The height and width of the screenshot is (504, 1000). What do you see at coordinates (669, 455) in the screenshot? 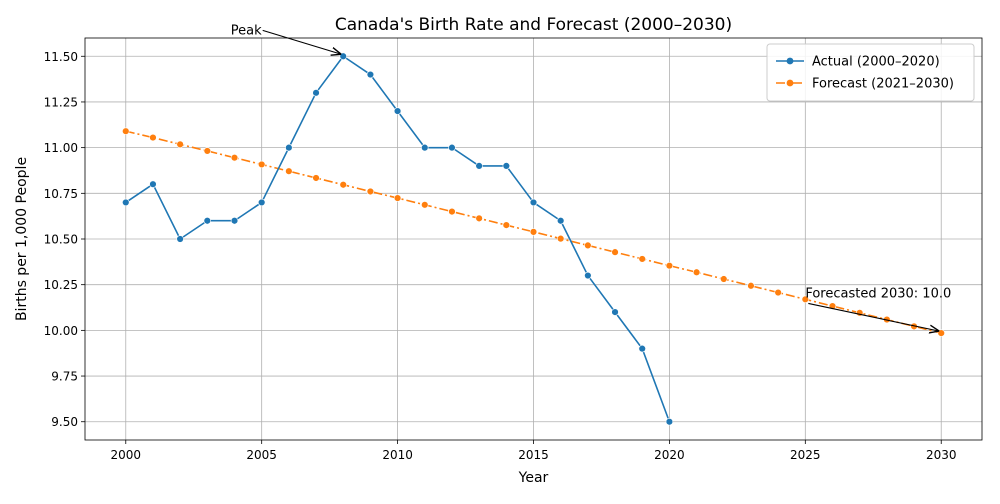
I see `x-tick-label: 2020` at bounding box center [669, 455].